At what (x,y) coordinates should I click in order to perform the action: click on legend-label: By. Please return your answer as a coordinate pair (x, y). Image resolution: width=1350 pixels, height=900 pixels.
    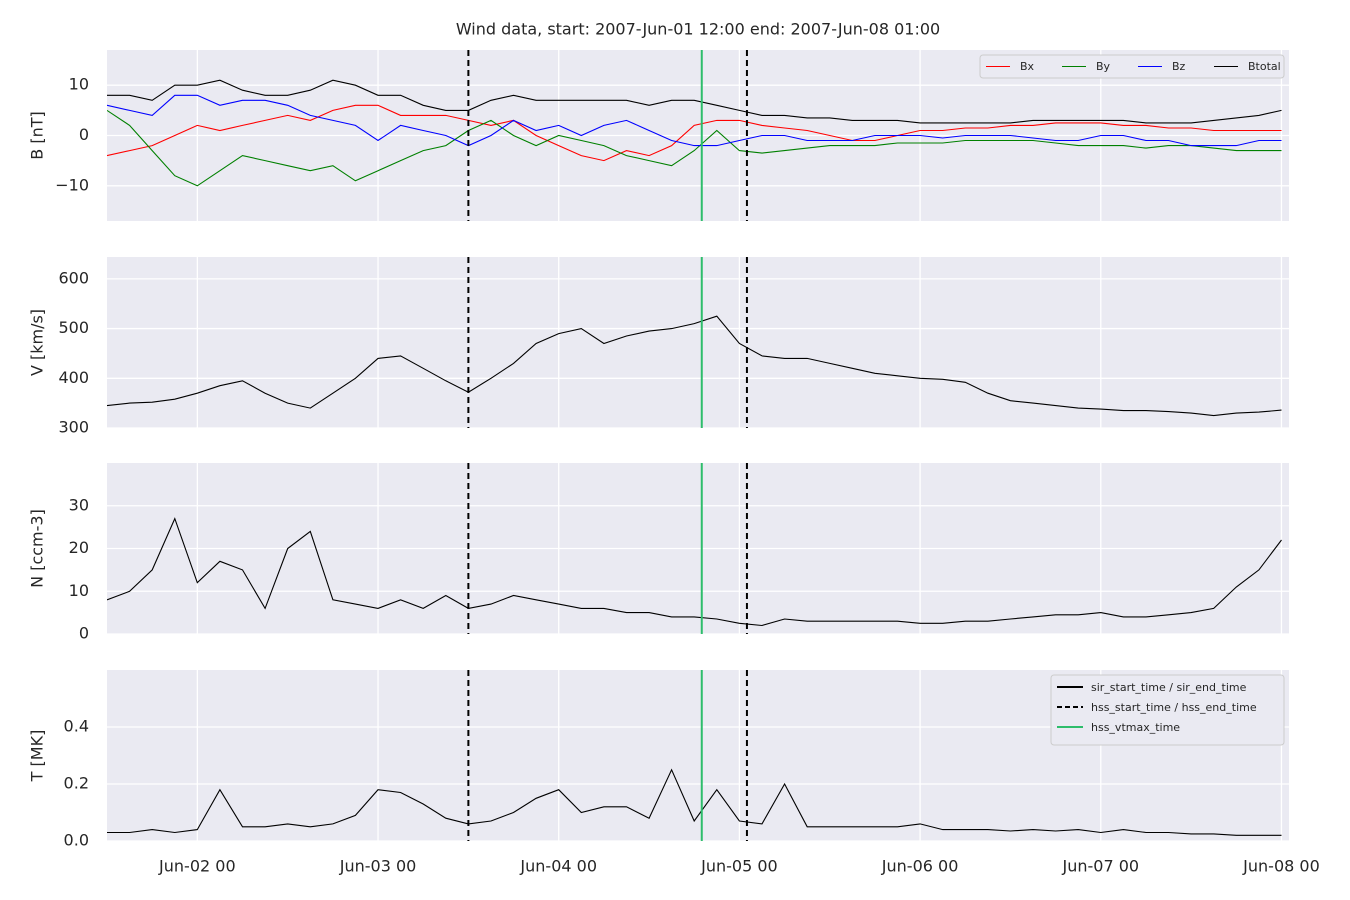
    Looking at the image, I should click on (1103, 66).